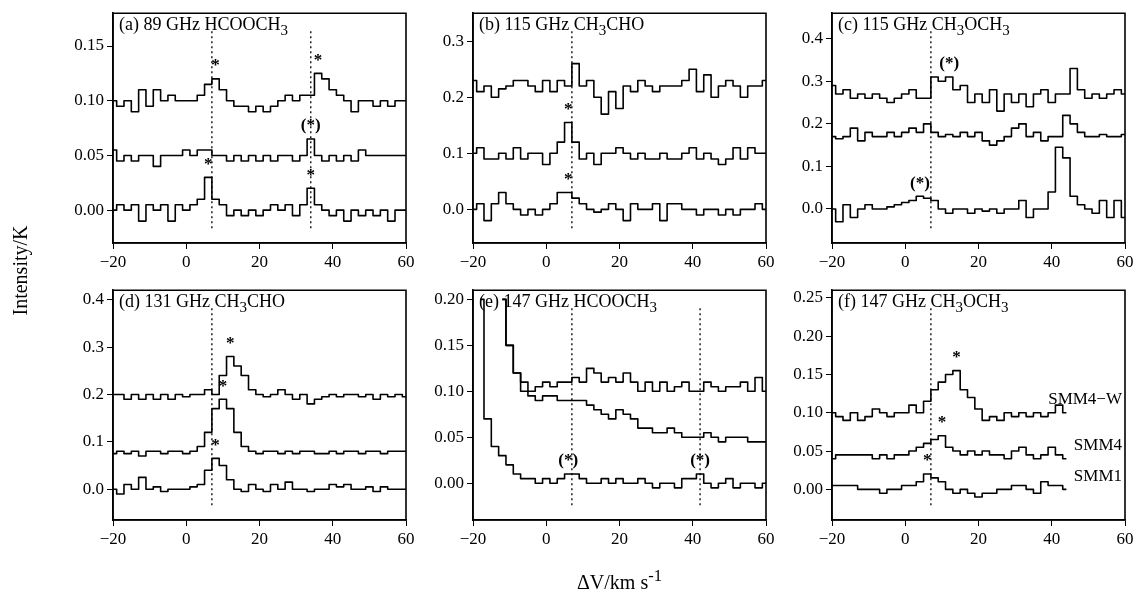  What do you see at coordinates (20, 270) in the screenshot?
I see `y-axis-title: Intensity/K` at bounding box center [20, 270].